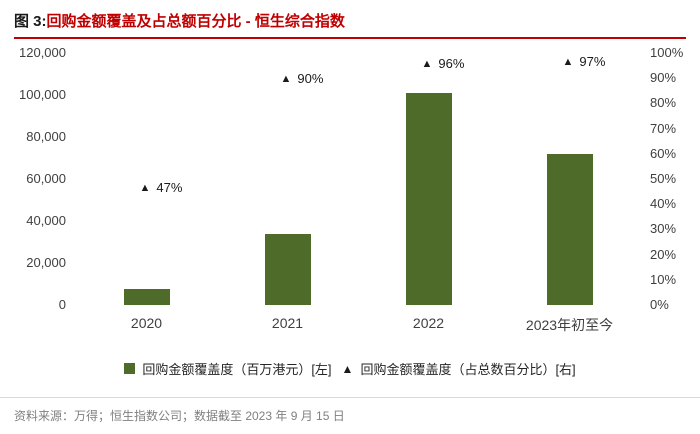  Describe the element at coordinates (663, 279) in the screenshot. I see `right-axis-tick: 10%` at that location.